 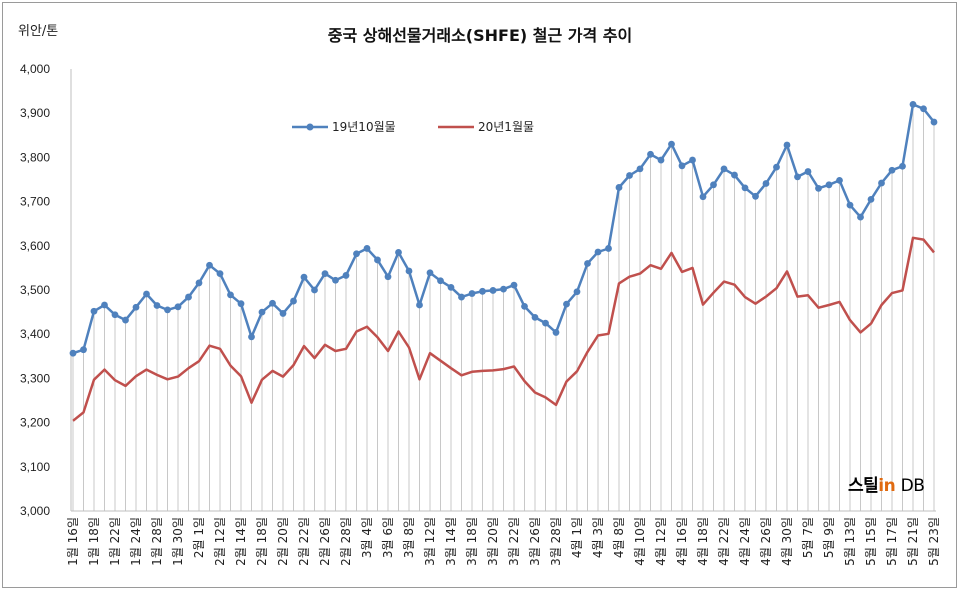 I want to click on x-tick-label: 4월 24일, so click(x=745, y=541).